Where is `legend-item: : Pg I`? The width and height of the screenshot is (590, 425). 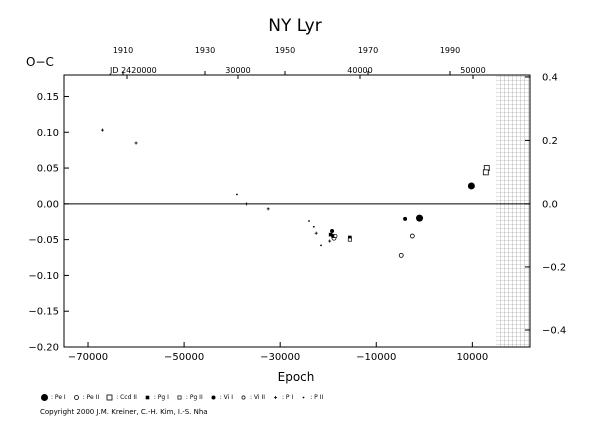
legend-item: : Pg I is located at coordinates (156, 397).